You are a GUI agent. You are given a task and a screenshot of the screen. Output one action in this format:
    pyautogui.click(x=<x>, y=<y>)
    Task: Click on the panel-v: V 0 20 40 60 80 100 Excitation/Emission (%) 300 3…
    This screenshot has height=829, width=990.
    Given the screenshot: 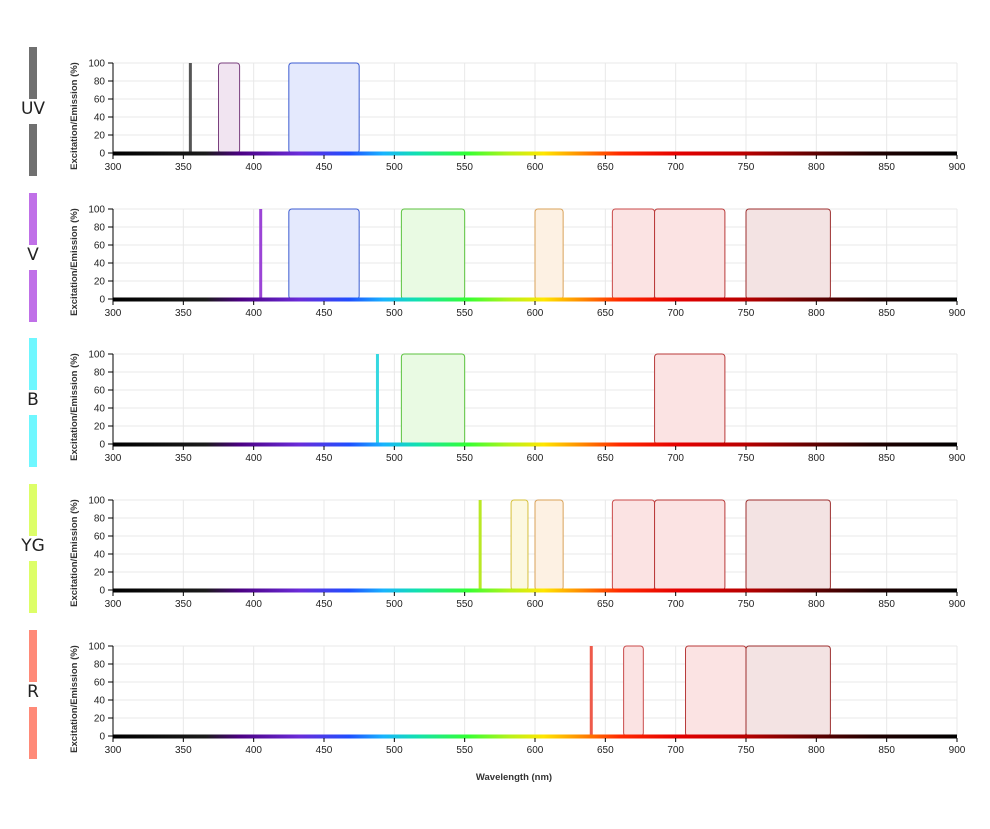 What is the action you would take?
    pyautogui.click(x=496, y=257)
    